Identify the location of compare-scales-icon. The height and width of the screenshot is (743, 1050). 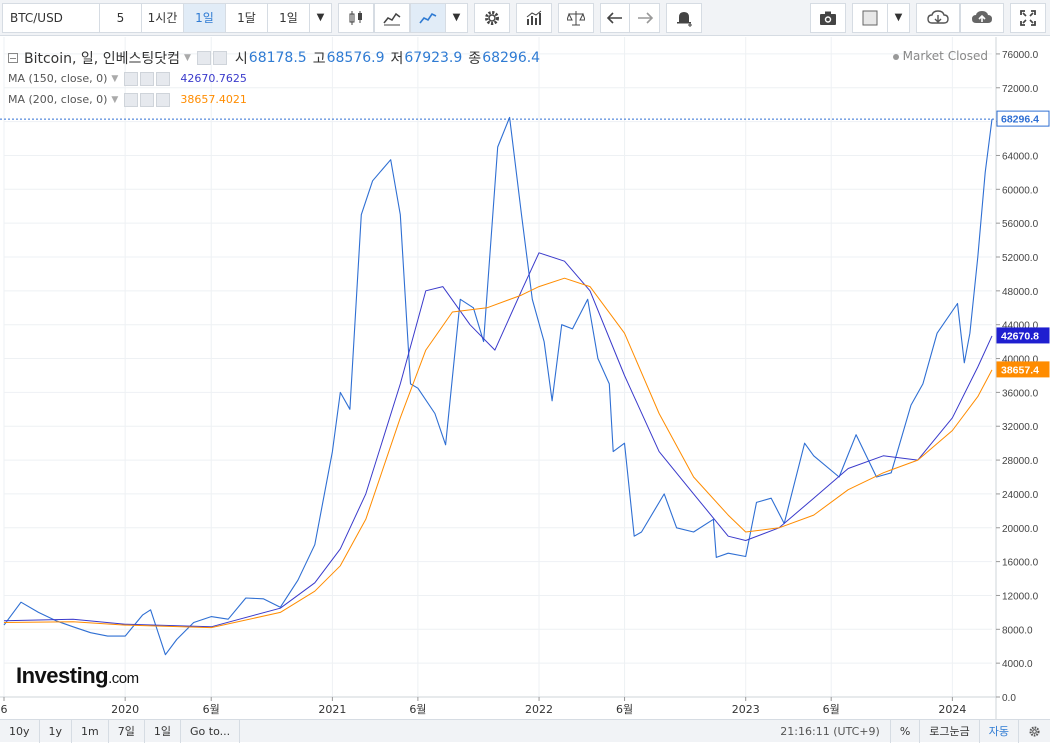
(576, 17).